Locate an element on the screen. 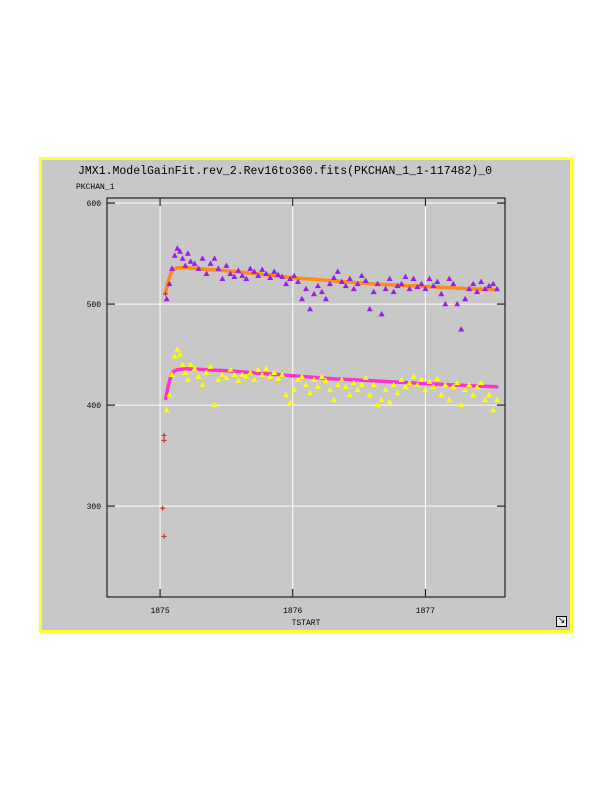 This screenshot has height=792, width=612. y-tick-label: 600 is located at coordinates (94, 204).